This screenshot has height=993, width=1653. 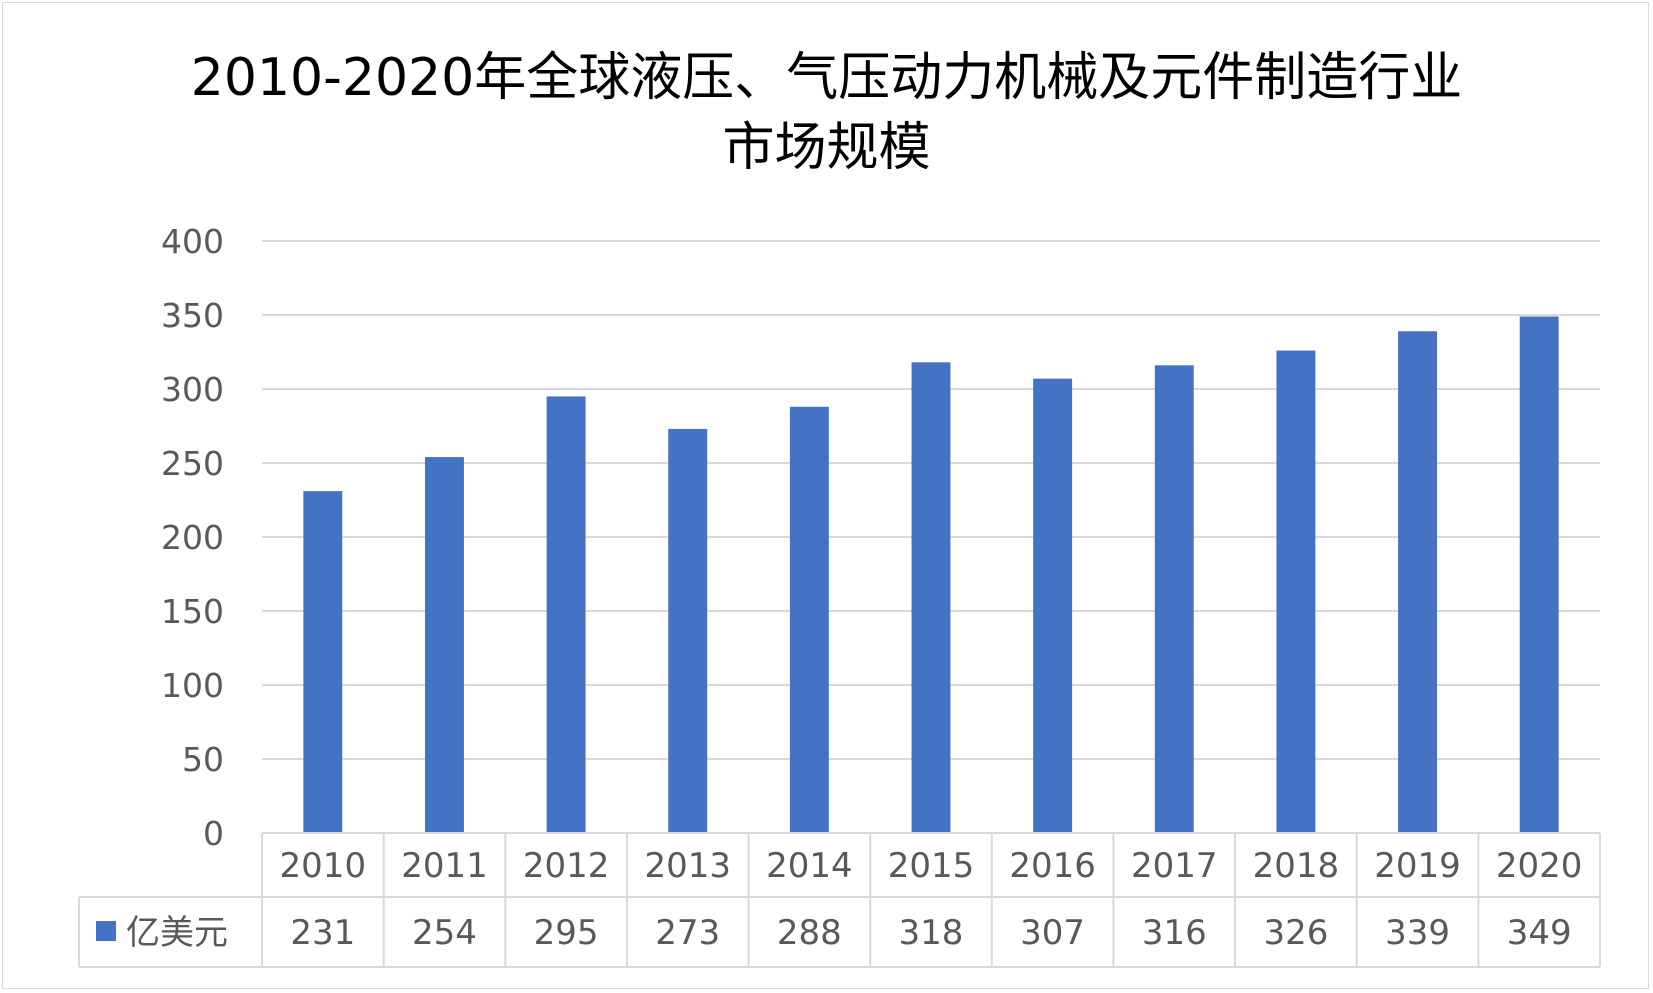 What do you see at coordinates (192, 611) in the screenshot?
I see `y-tick-label: 150` at bounding box center [192, 611].